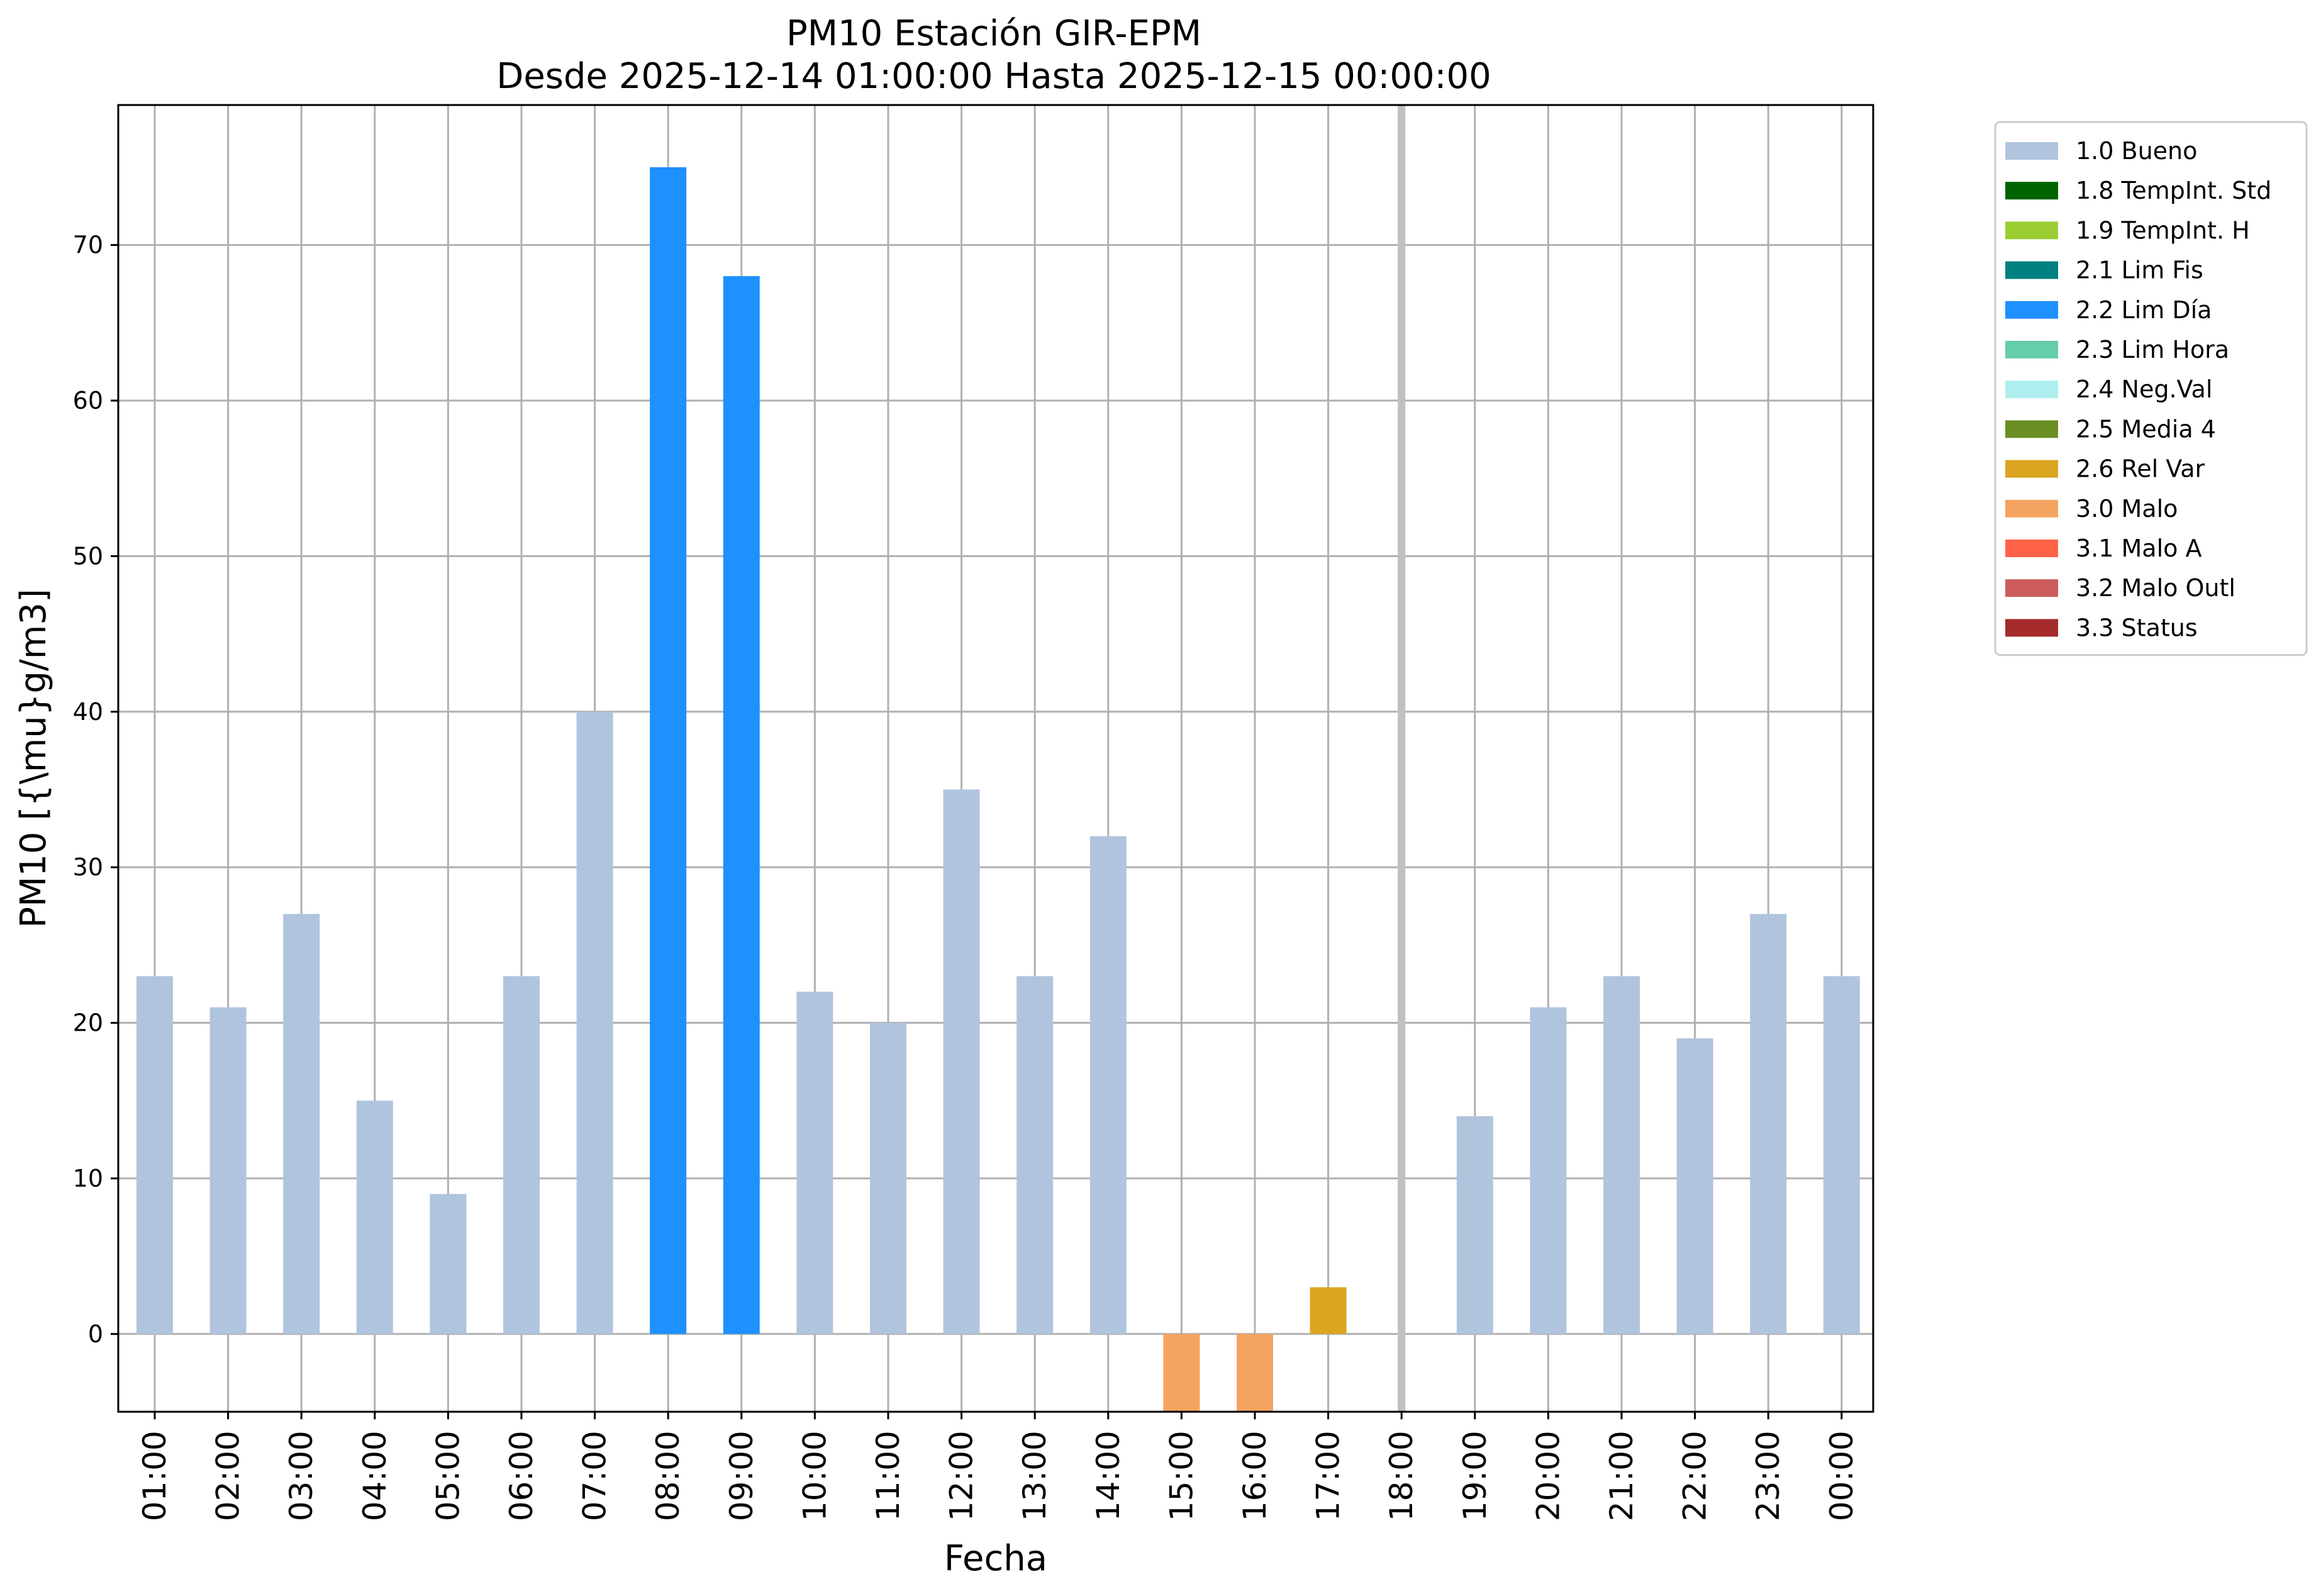 The width and height of the screenshot is (2316, 1596). What do you see at coordinates (1475, 1476) in the screenshot?
I see `x-tick-label: 19:00` at bounding box center [1475, 1476].